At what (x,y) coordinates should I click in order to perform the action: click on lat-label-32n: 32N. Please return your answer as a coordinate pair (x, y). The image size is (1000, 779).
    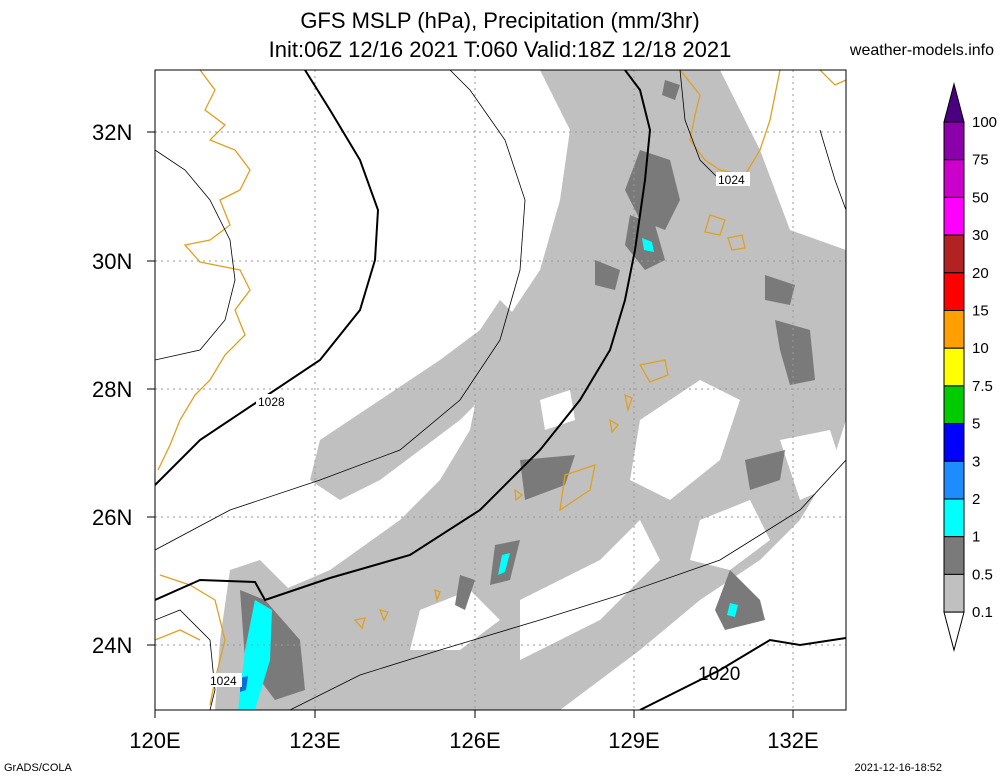
    Looking at the image, I should click on (112, 132).